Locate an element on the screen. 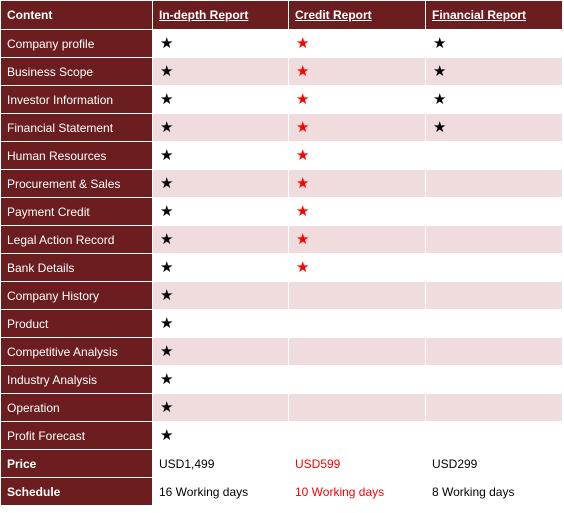 This screenshot has width=564, height=513. table-row: Competitive Analysis ★ is located at coordinates (281, 351).